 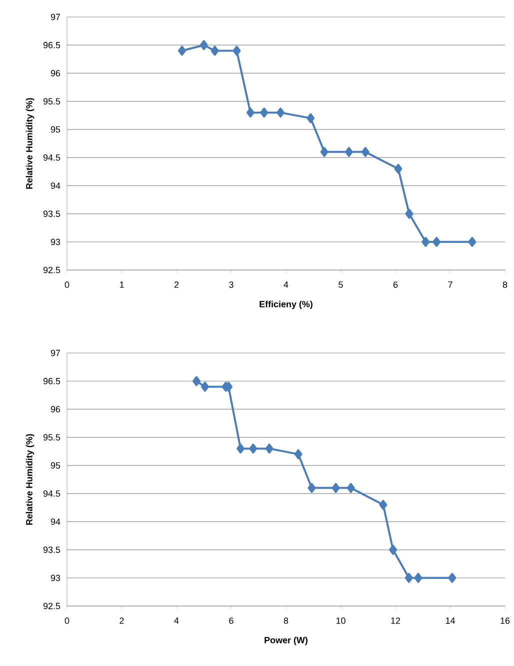 What do you see at coordinates (450, 285) in the screenshot?
I see `x-tick-label: 7` at bounding box center [450, 285].